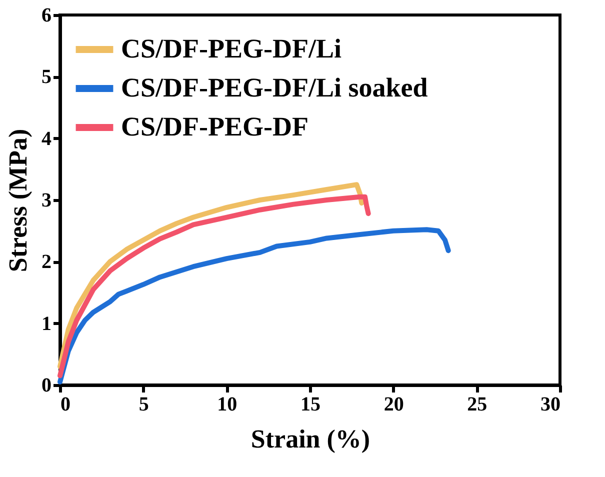 The height and width of the screenshot is (477, 605). I want to click on x-tick-label: 25, so click(477, 405).